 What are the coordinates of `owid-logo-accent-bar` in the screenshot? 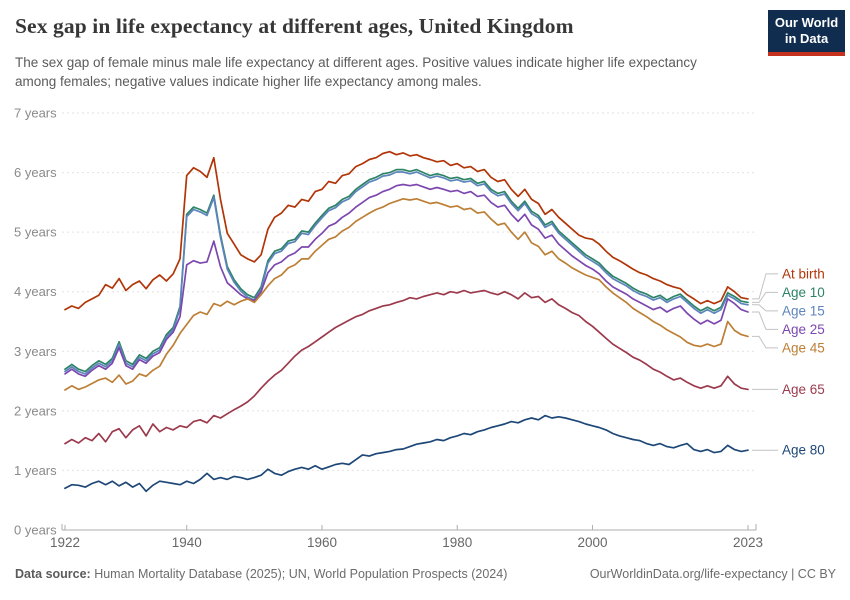 It's located at (806, 54).